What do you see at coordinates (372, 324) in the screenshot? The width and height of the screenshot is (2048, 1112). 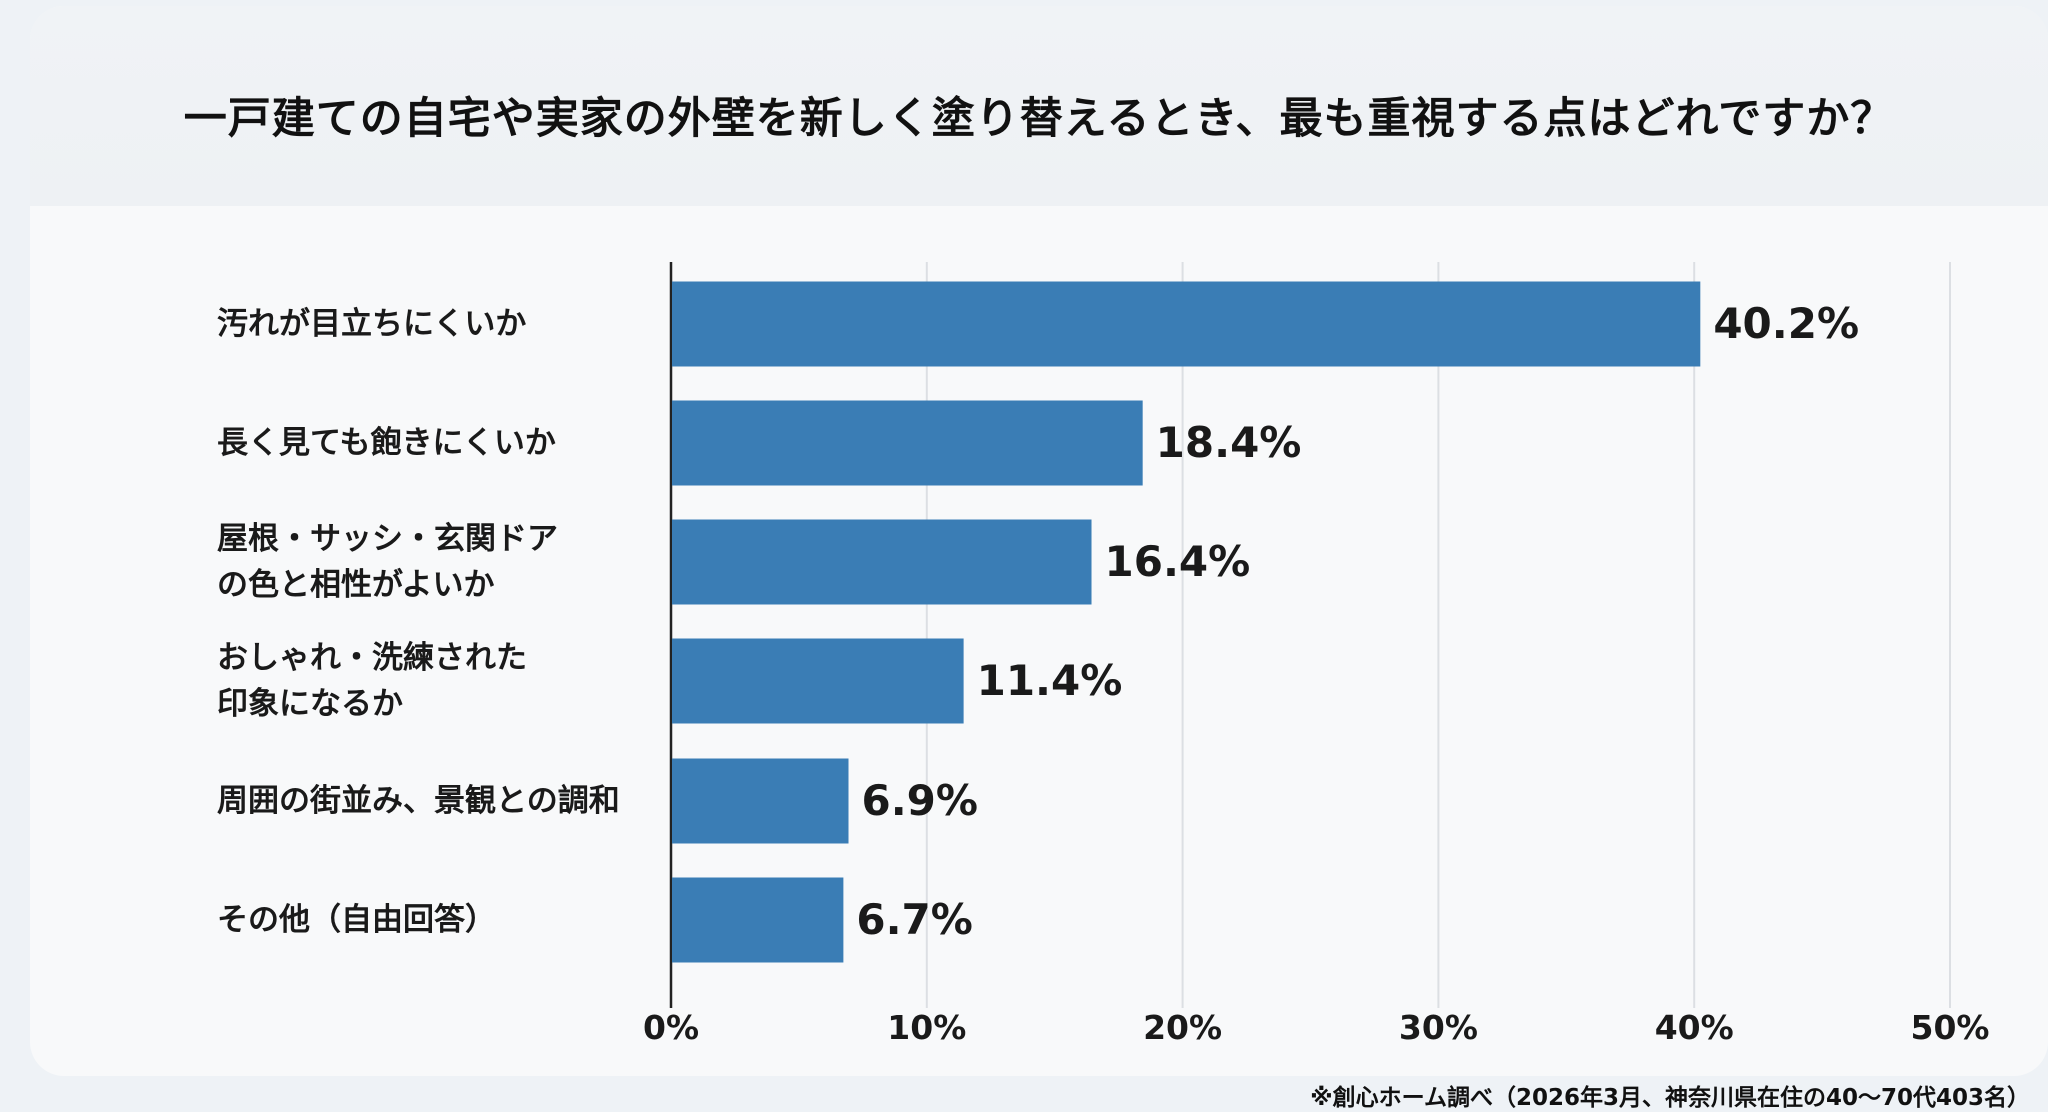 I see `category-label: 汚れが目立ちにくいか` at bounding box center [372, 324].